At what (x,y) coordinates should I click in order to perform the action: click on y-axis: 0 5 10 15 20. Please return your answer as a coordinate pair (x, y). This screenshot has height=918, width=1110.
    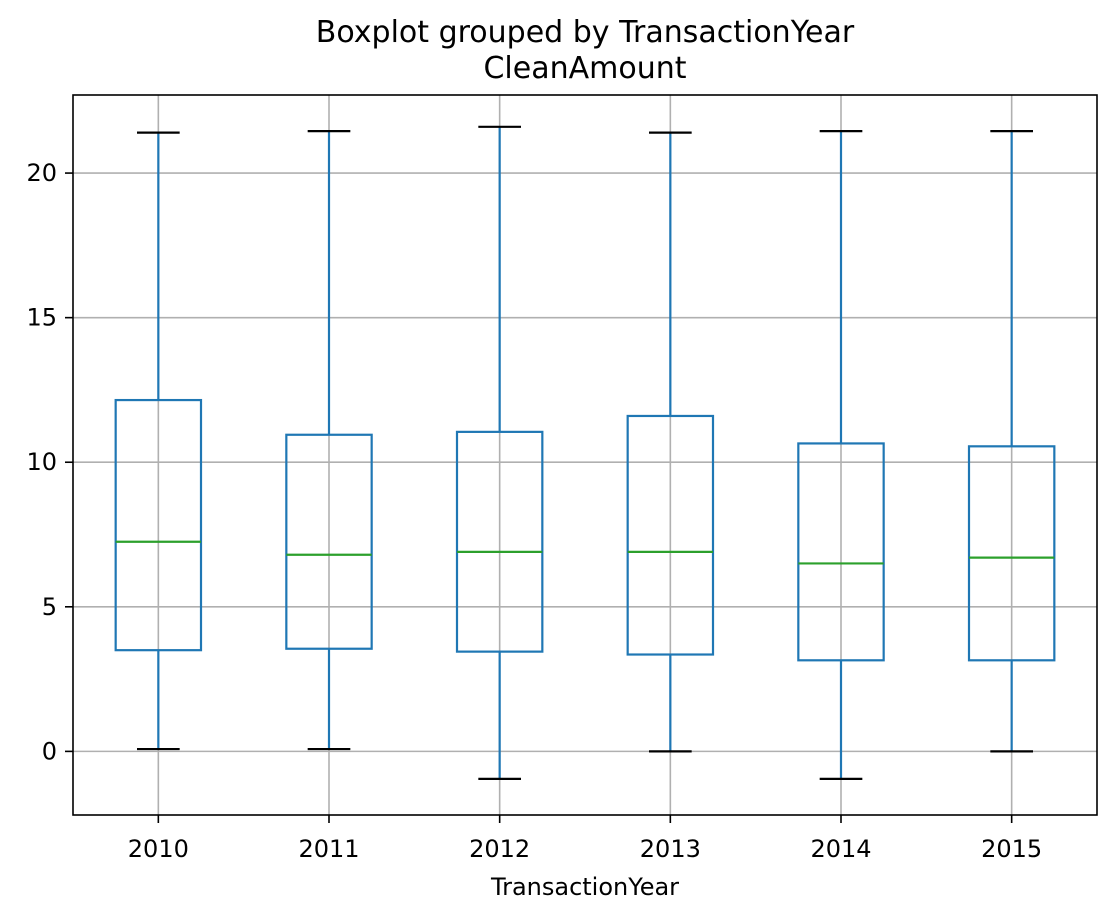
    Looking at the image, I should click on (49, 462).